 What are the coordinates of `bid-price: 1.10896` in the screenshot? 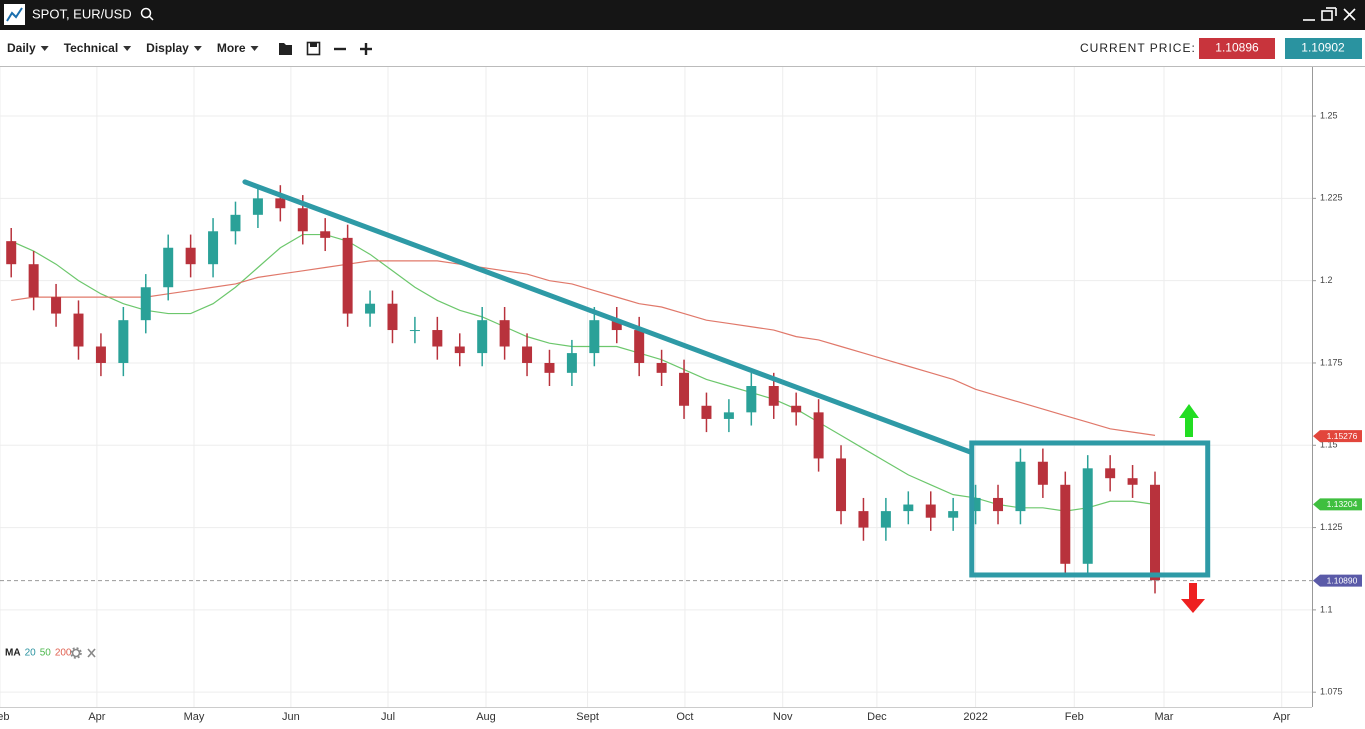 It's located at (1237, 48).